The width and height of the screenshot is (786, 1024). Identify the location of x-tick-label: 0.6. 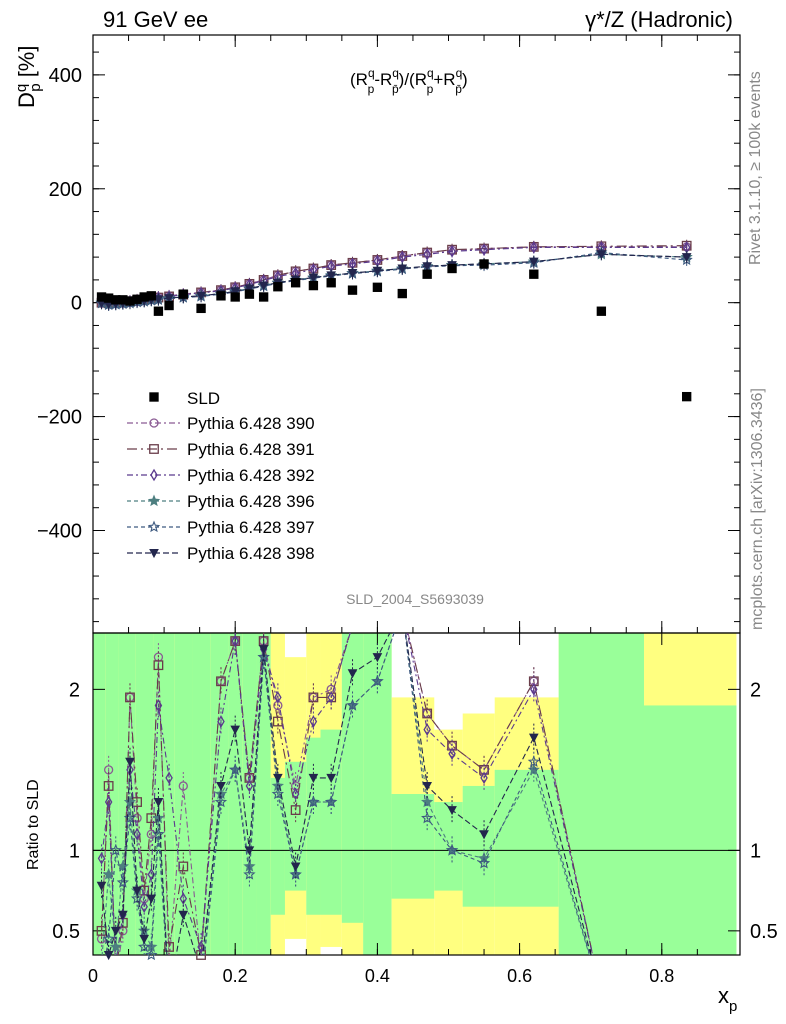
(519, 976).